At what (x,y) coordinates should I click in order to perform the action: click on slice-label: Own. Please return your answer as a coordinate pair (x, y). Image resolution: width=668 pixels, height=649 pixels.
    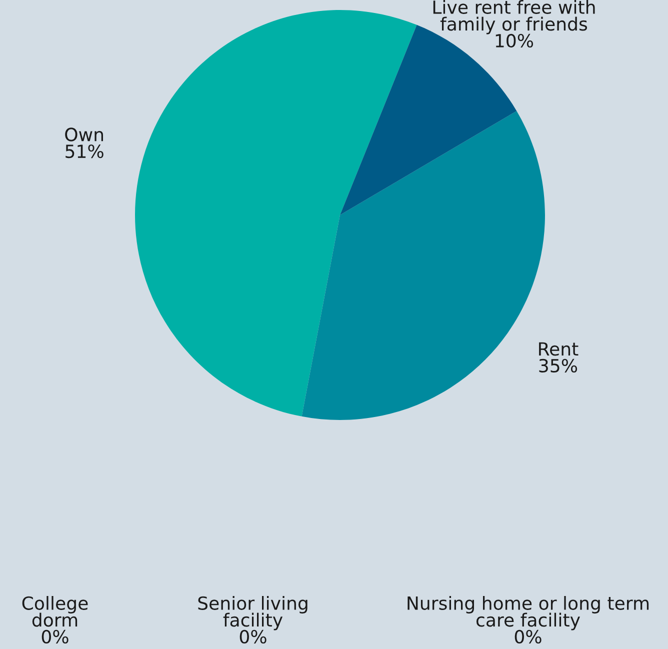
    Looking at the image, I should click on (84, 135).